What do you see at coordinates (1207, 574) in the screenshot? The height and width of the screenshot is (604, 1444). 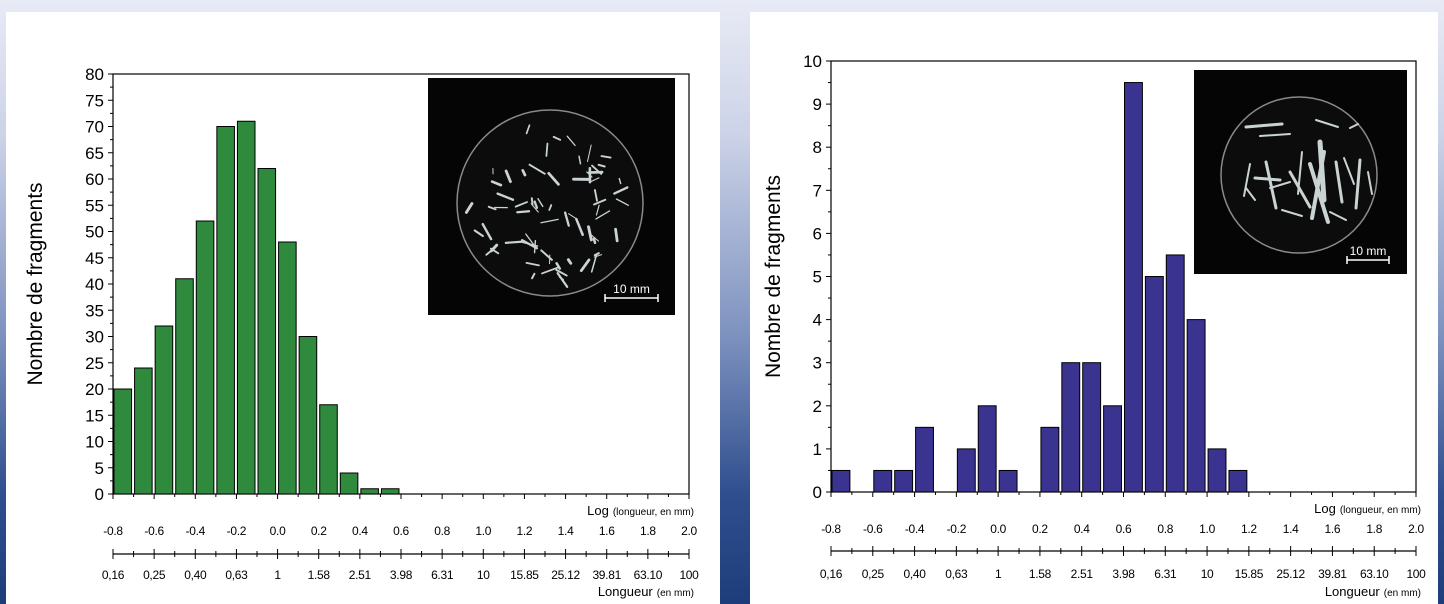 I see `length-tick-label: 10` at bounding box center [1207, 574].